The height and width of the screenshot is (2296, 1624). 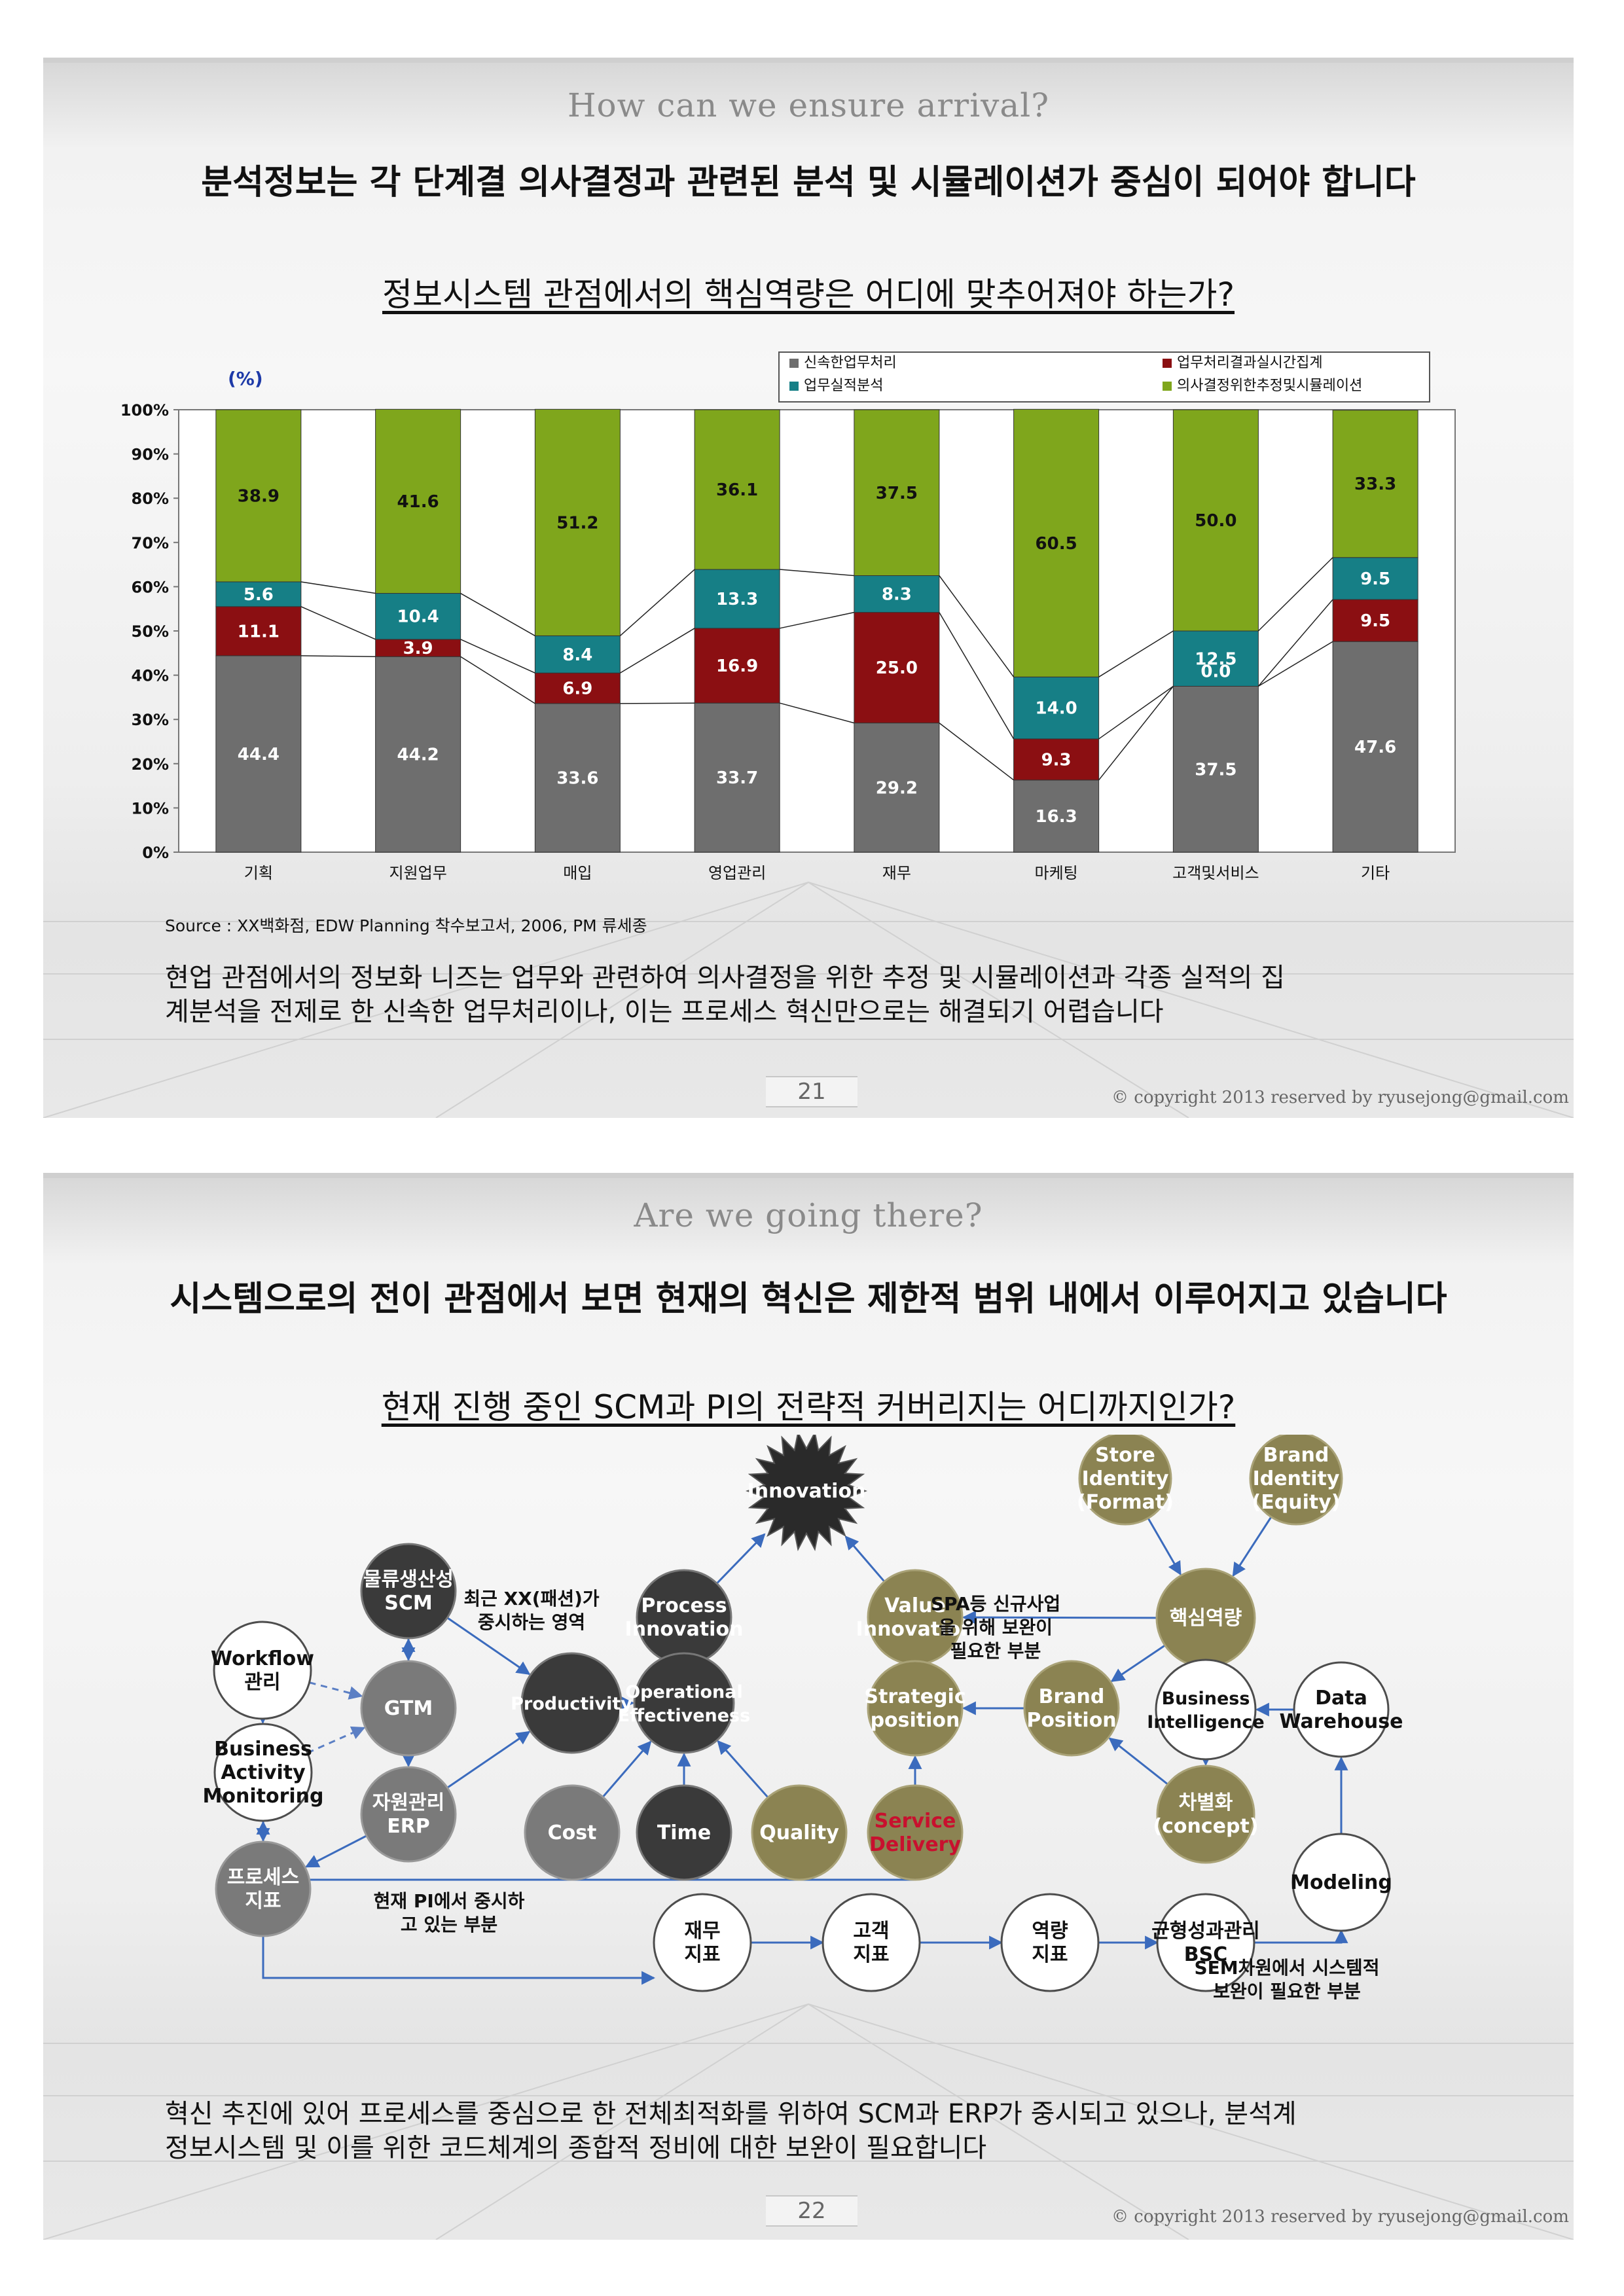 I want to click on node-logistics-scm, so click(x=408, y=1591).